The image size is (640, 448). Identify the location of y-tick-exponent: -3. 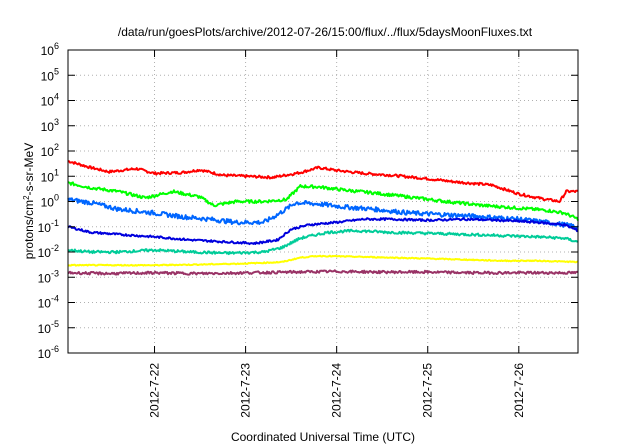
(55, 273).